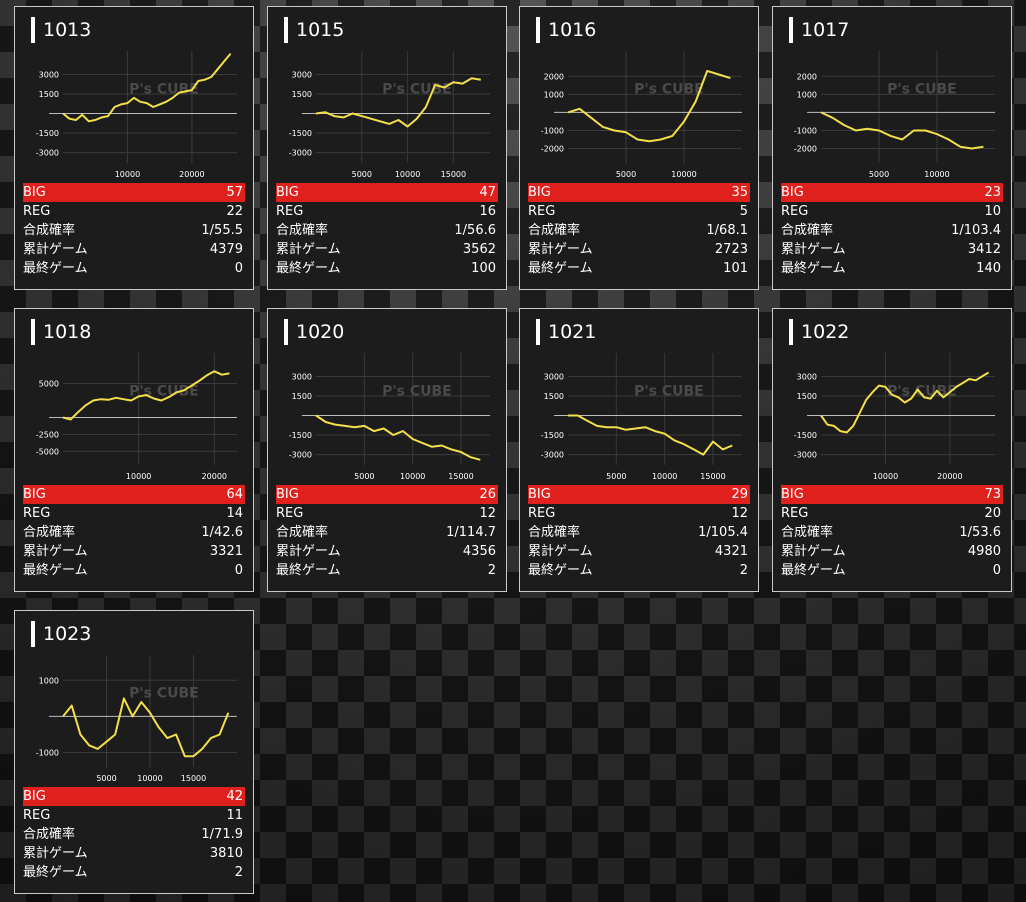  Describe the element at coordinates (61, 332) in the screenshot. I see `machine-number: 1018` at that location.